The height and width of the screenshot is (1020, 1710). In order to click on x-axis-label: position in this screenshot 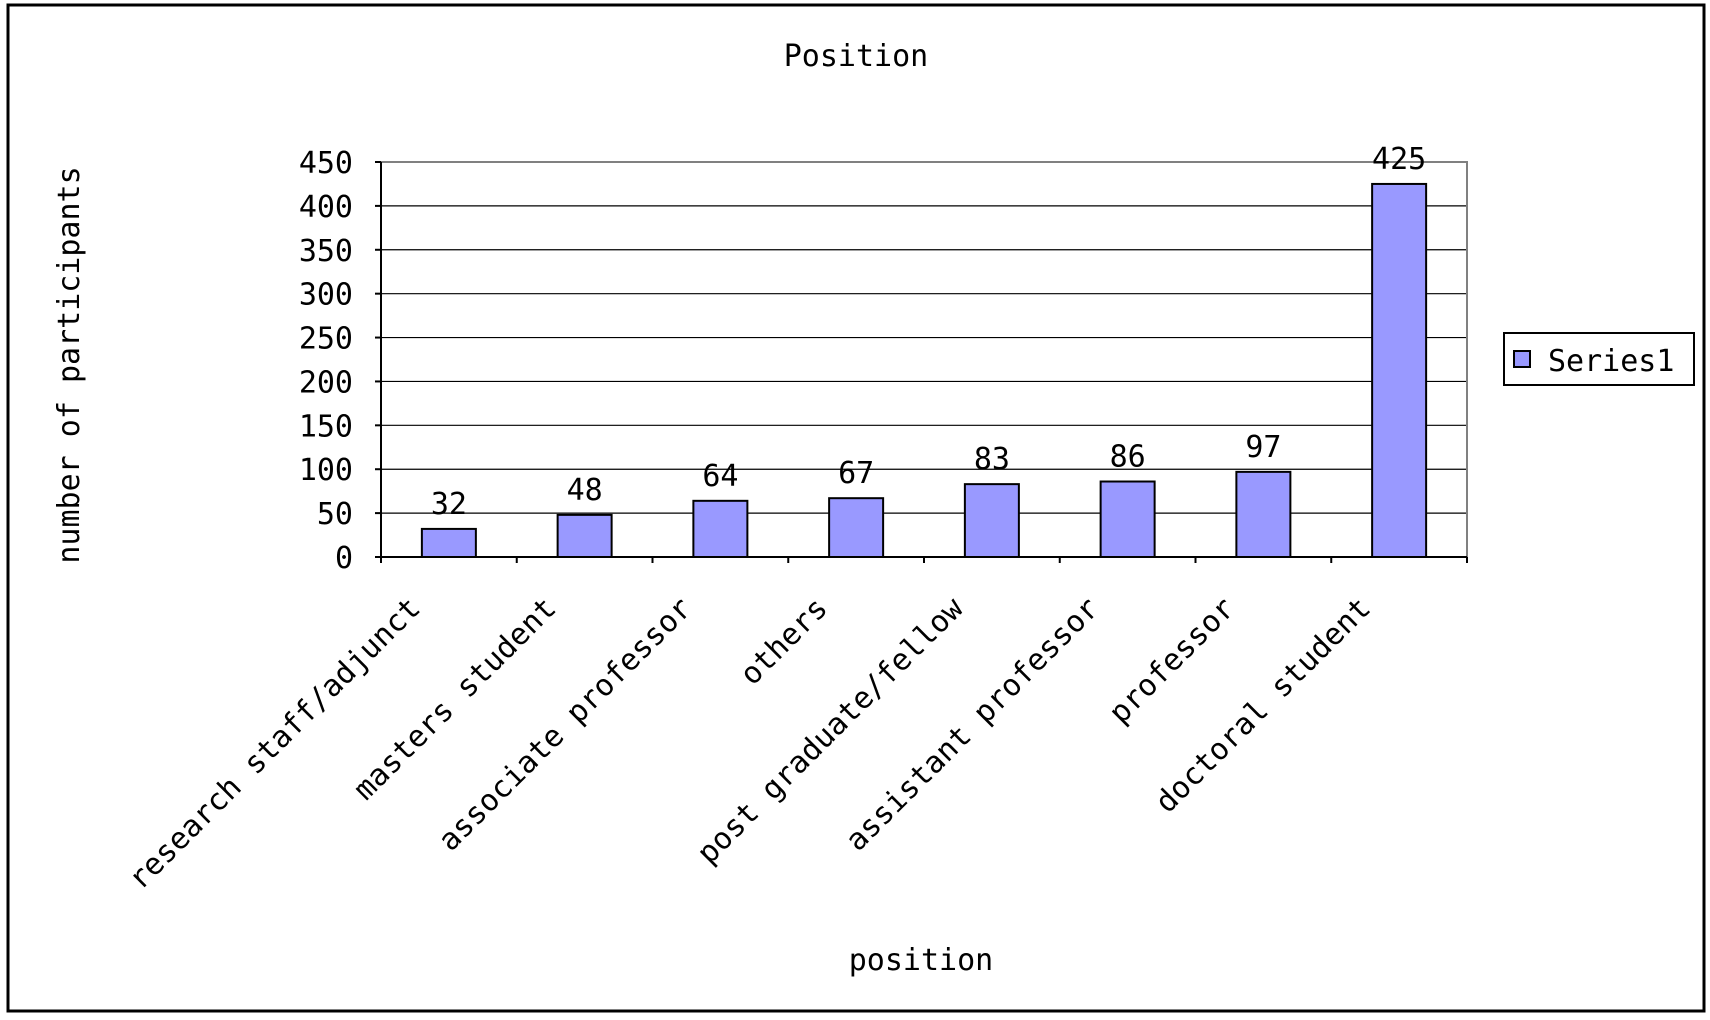, I will do `click(921, 960)`.